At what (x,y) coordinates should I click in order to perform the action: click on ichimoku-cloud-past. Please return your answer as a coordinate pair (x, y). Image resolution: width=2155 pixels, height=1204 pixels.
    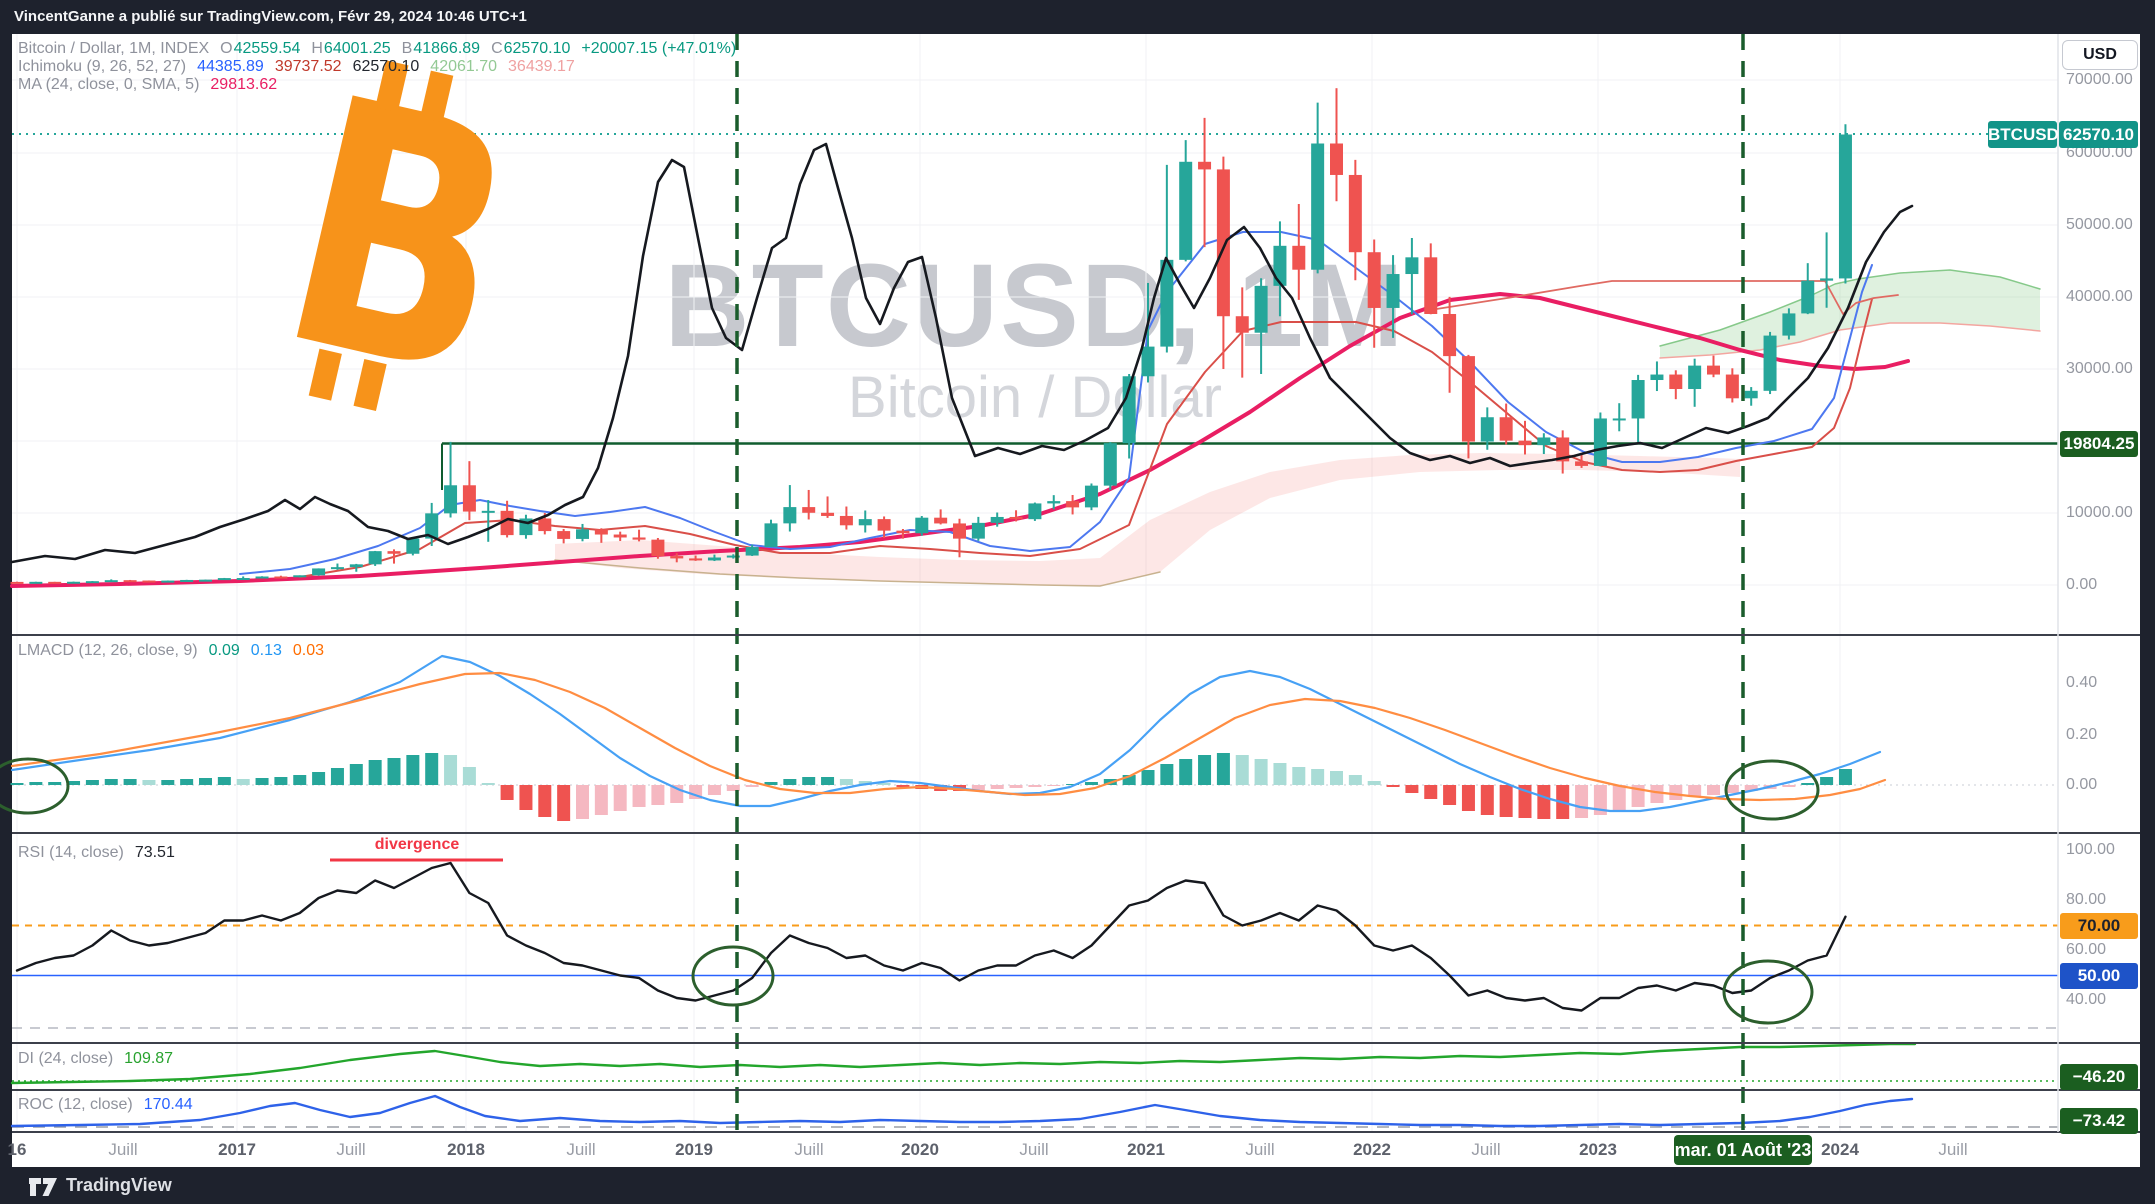
    Looking at the image, I should click on (1147, 519).